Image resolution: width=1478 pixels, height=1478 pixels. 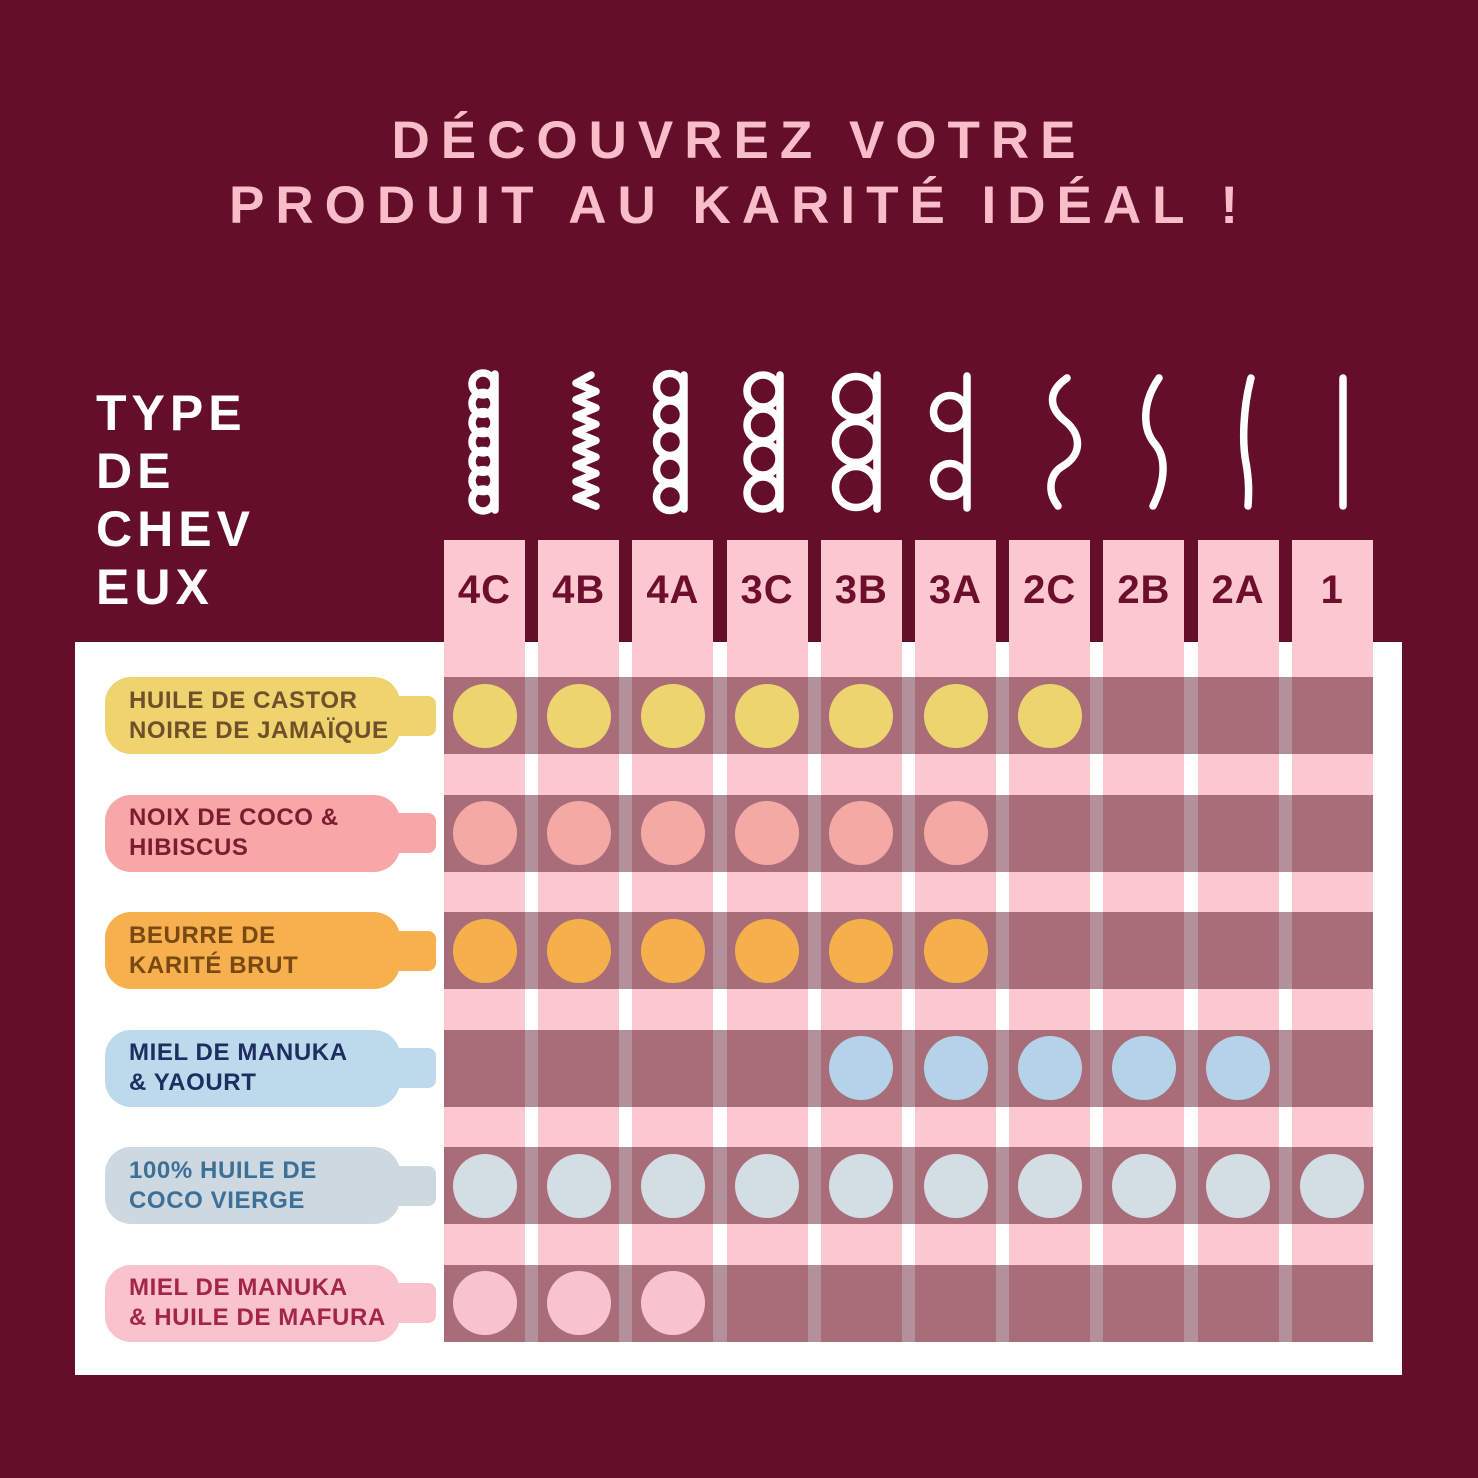 I want to click on coil-small-icon, so click(x=673, y=442).